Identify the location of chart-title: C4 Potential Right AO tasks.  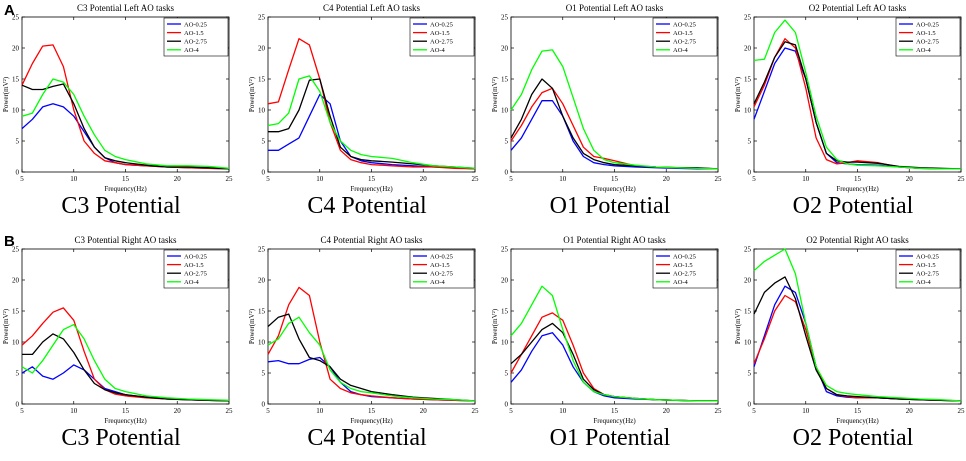
(371, 240).